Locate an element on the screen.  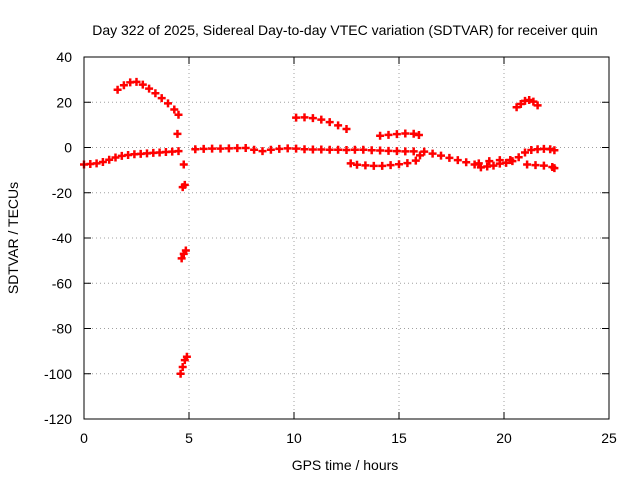
x-tick-label: 5 is located at coordinates (189, 438).